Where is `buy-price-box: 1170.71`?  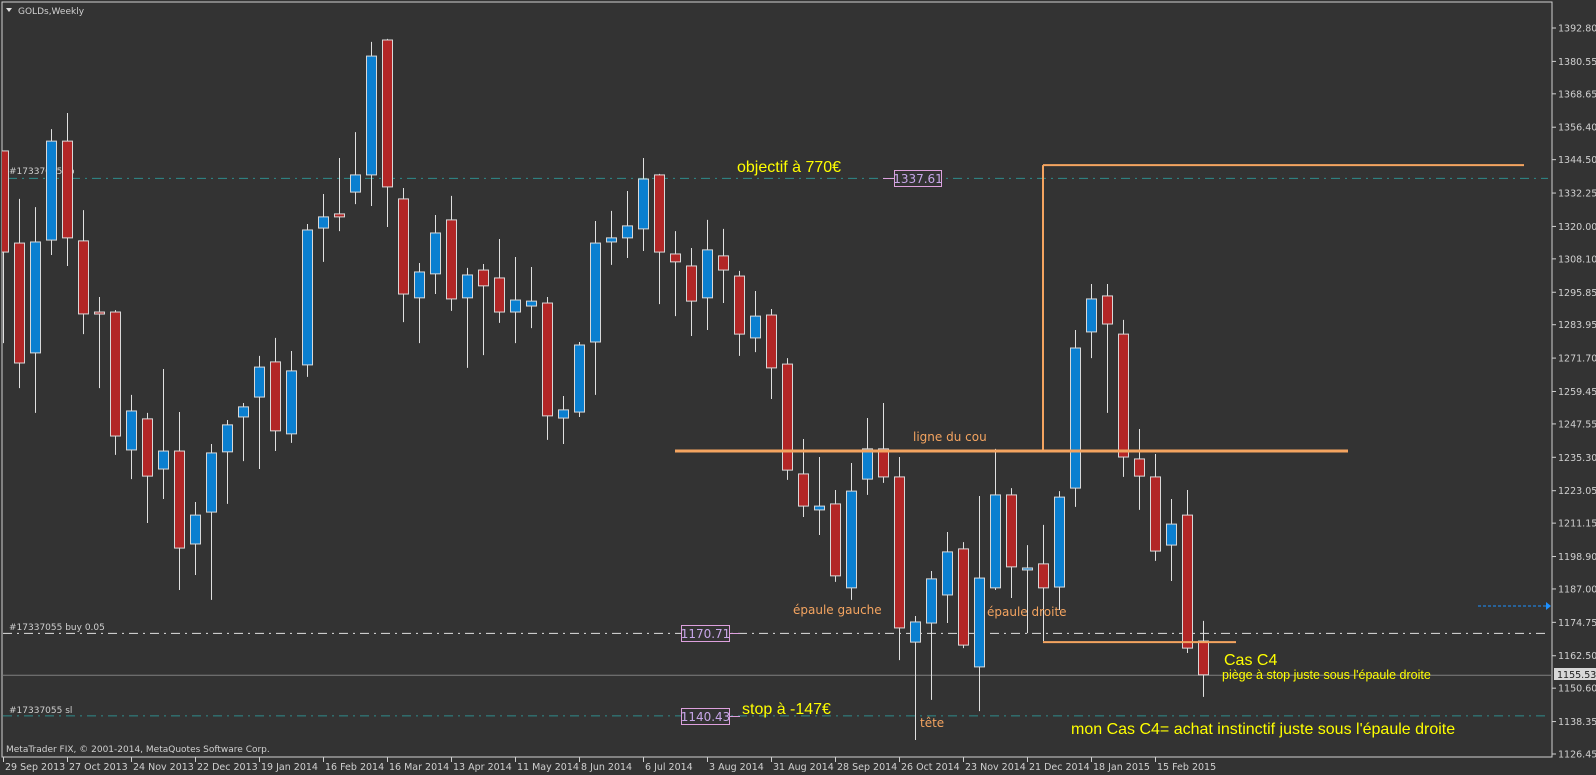
buy-price-box: 1170.71 is located at coordinates (710, 633).